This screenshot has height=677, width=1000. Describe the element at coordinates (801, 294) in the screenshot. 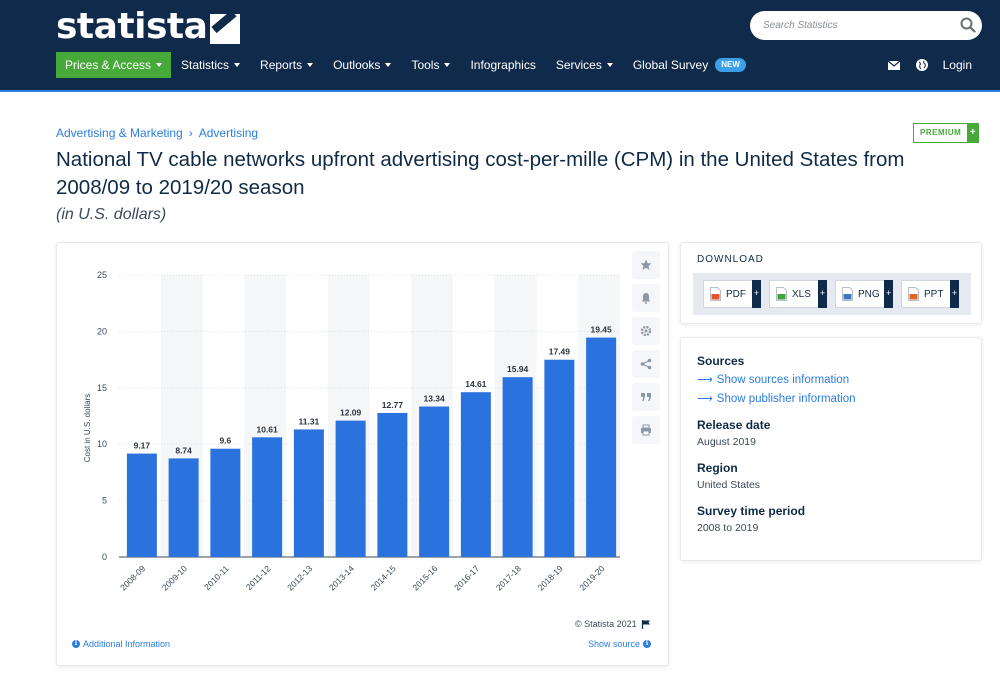

I see `download-format-label: XLS` at that location.